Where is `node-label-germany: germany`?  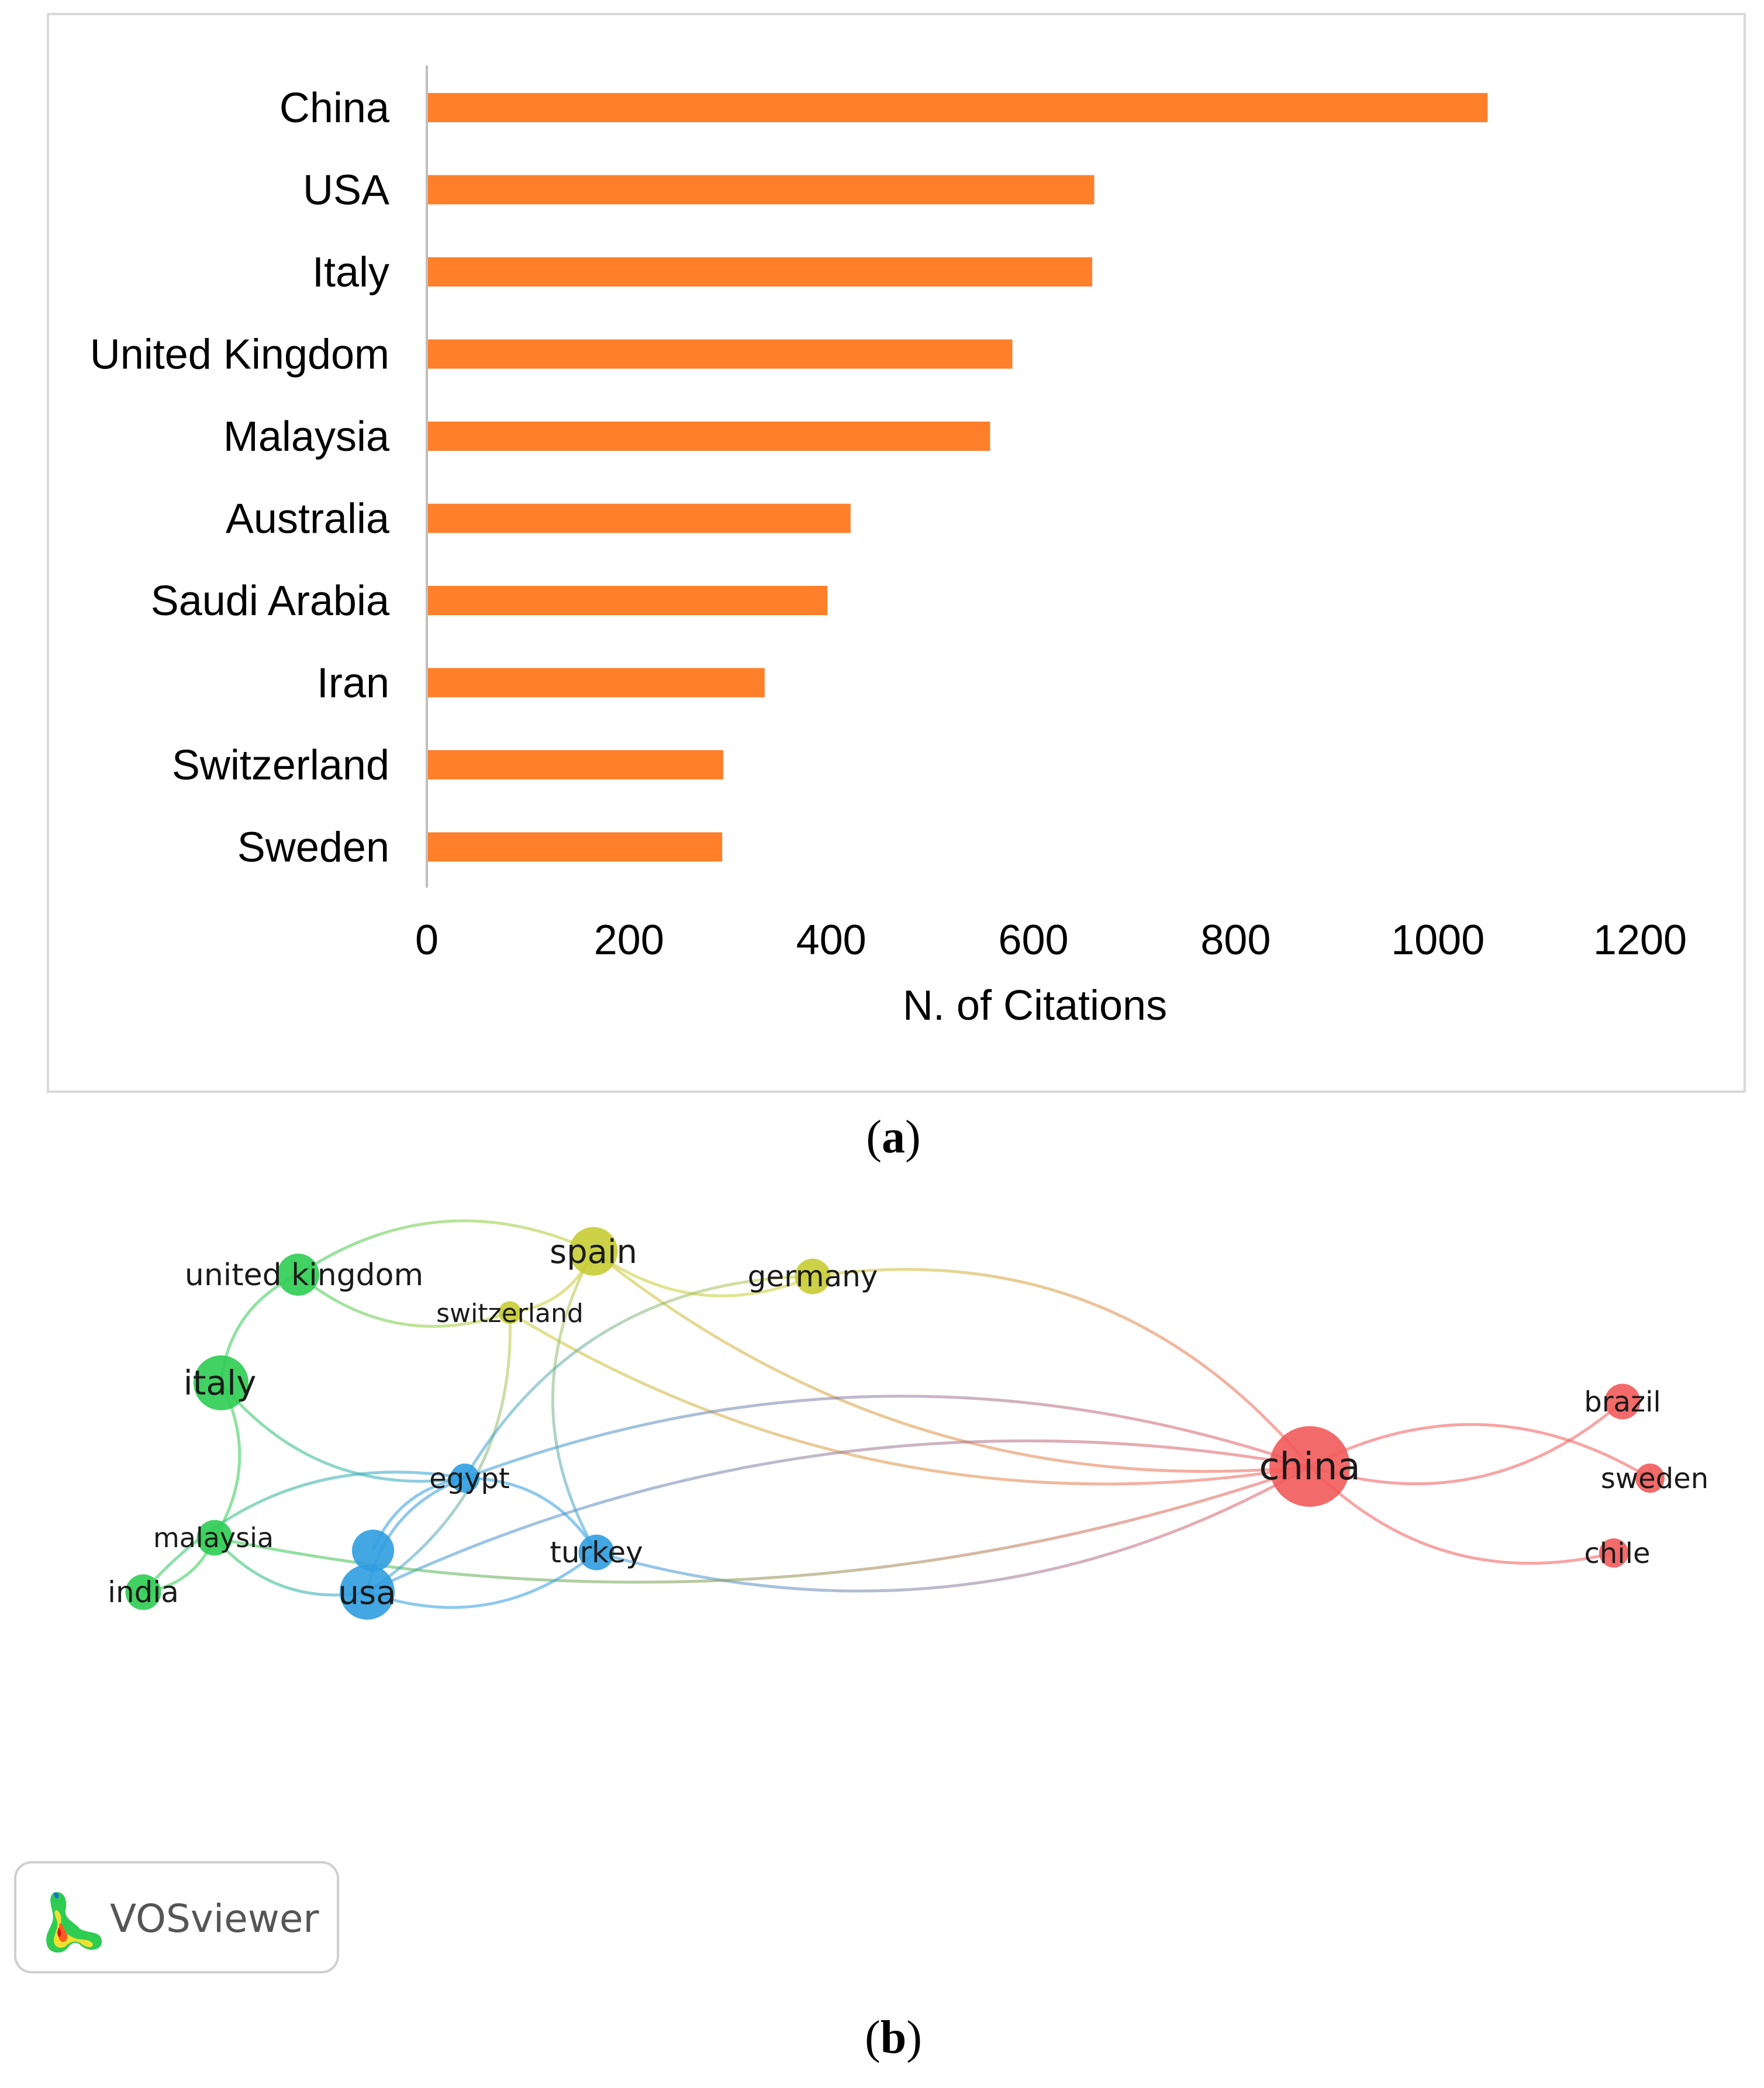 node-label-germany: germany is located at coordinates (813, 1276).